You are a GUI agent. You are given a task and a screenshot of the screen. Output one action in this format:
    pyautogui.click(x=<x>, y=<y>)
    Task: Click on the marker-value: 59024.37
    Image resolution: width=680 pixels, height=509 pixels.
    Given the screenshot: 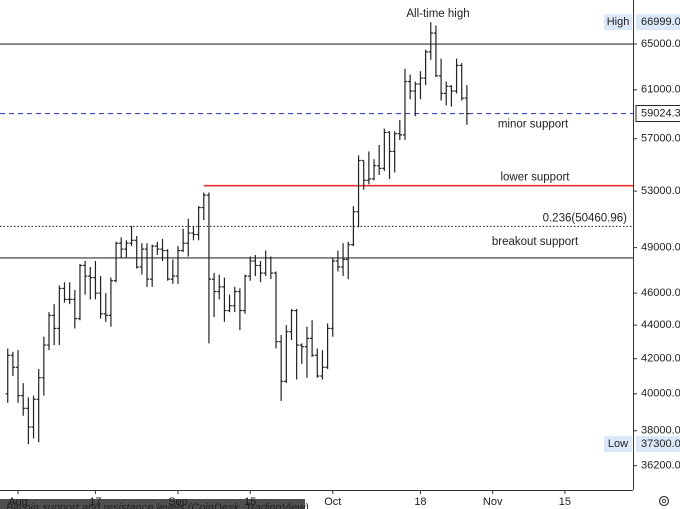 What is the action you would take?
    pyautogui.click(x=660, y=113)
    